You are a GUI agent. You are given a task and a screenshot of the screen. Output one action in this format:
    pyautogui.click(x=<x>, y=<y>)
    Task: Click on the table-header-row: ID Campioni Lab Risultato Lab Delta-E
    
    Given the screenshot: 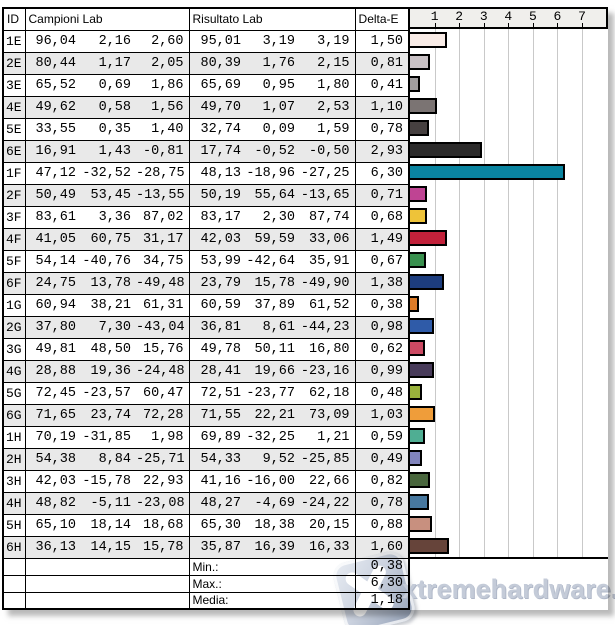 What is the action you would take?
    pyautogui.click(x=206, y=18)
    